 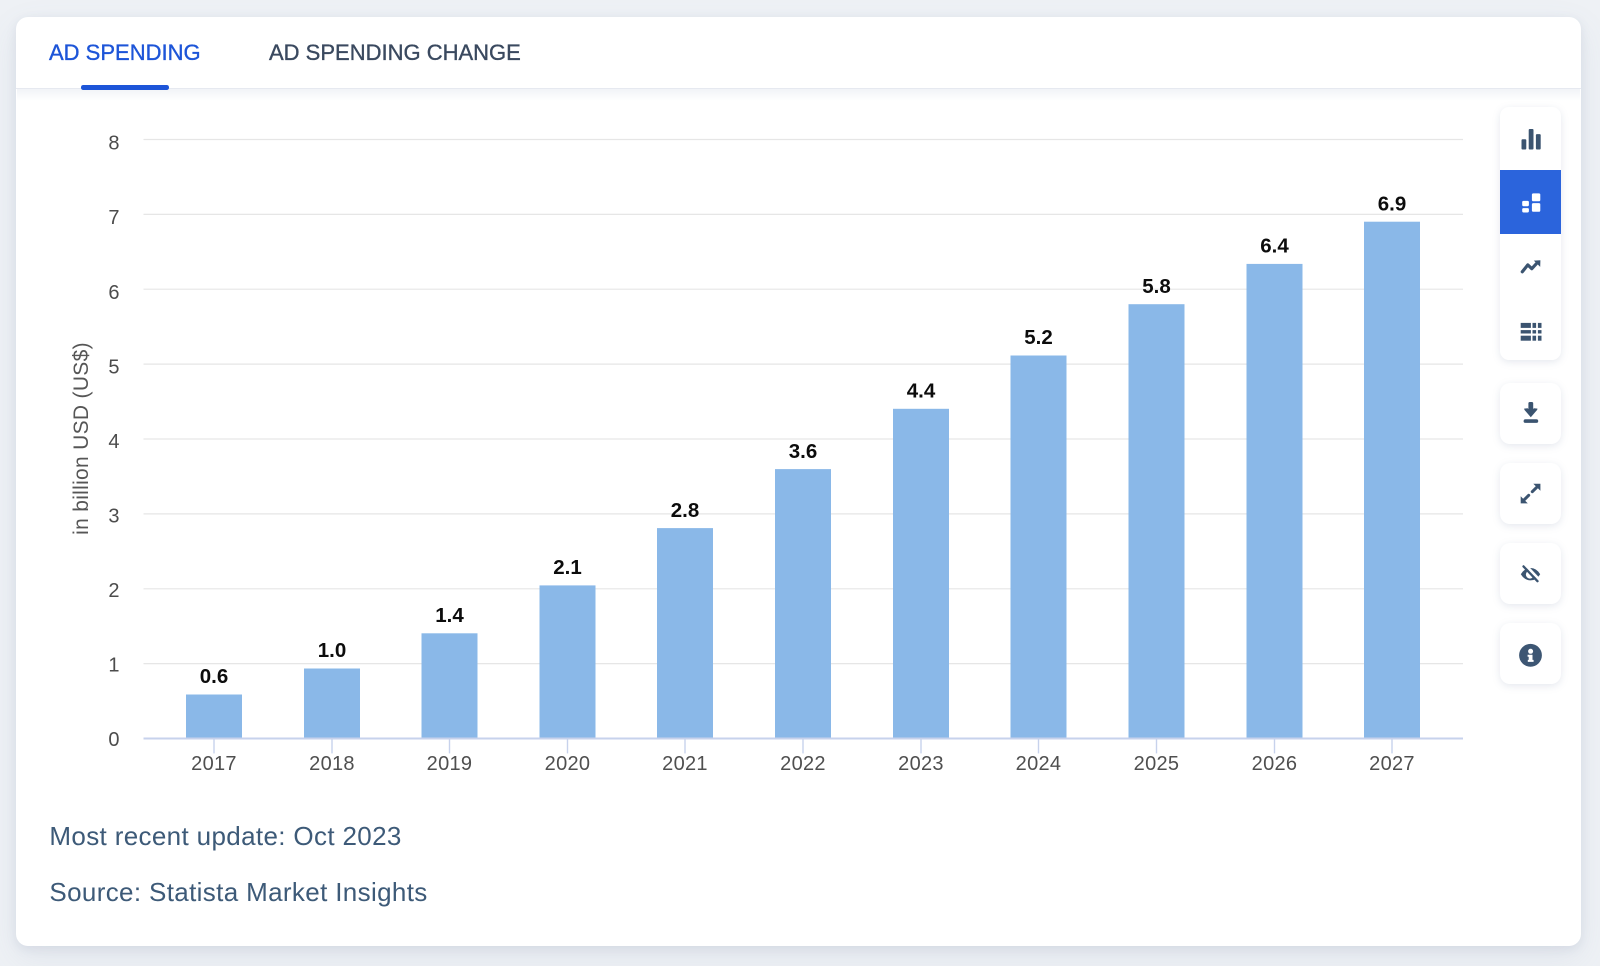 What do you see at coordinates (1156, 286) in the screenshot?
I see `svg-text: 5.8` at bounding box center [1156, 286].